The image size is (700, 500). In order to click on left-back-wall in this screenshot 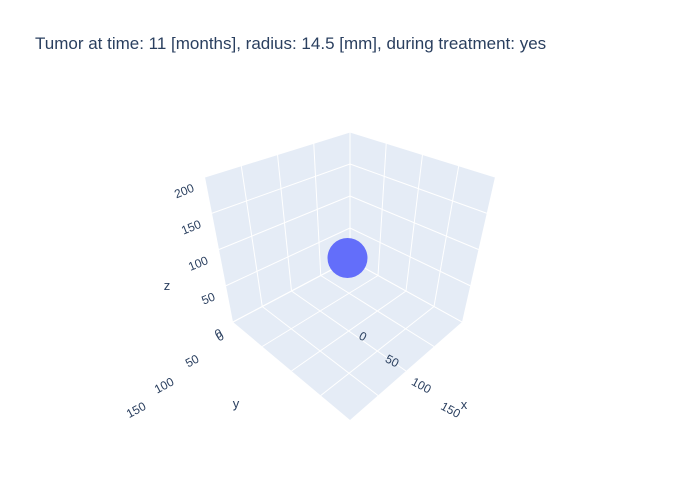, I will do `click(277, 227)`.